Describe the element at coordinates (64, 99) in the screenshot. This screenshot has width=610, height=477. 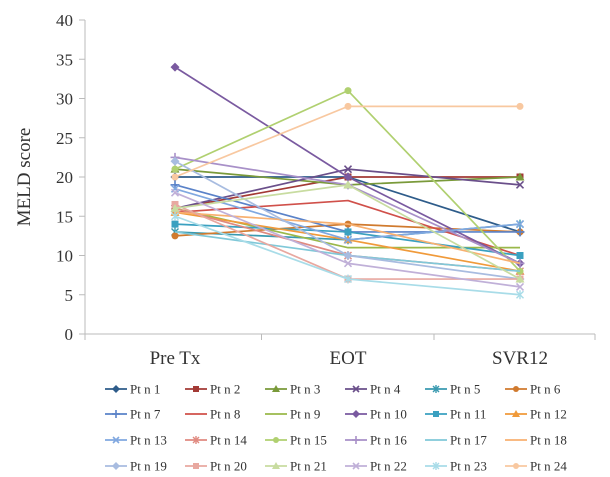
I see `y-tick-label: 30` at that location.